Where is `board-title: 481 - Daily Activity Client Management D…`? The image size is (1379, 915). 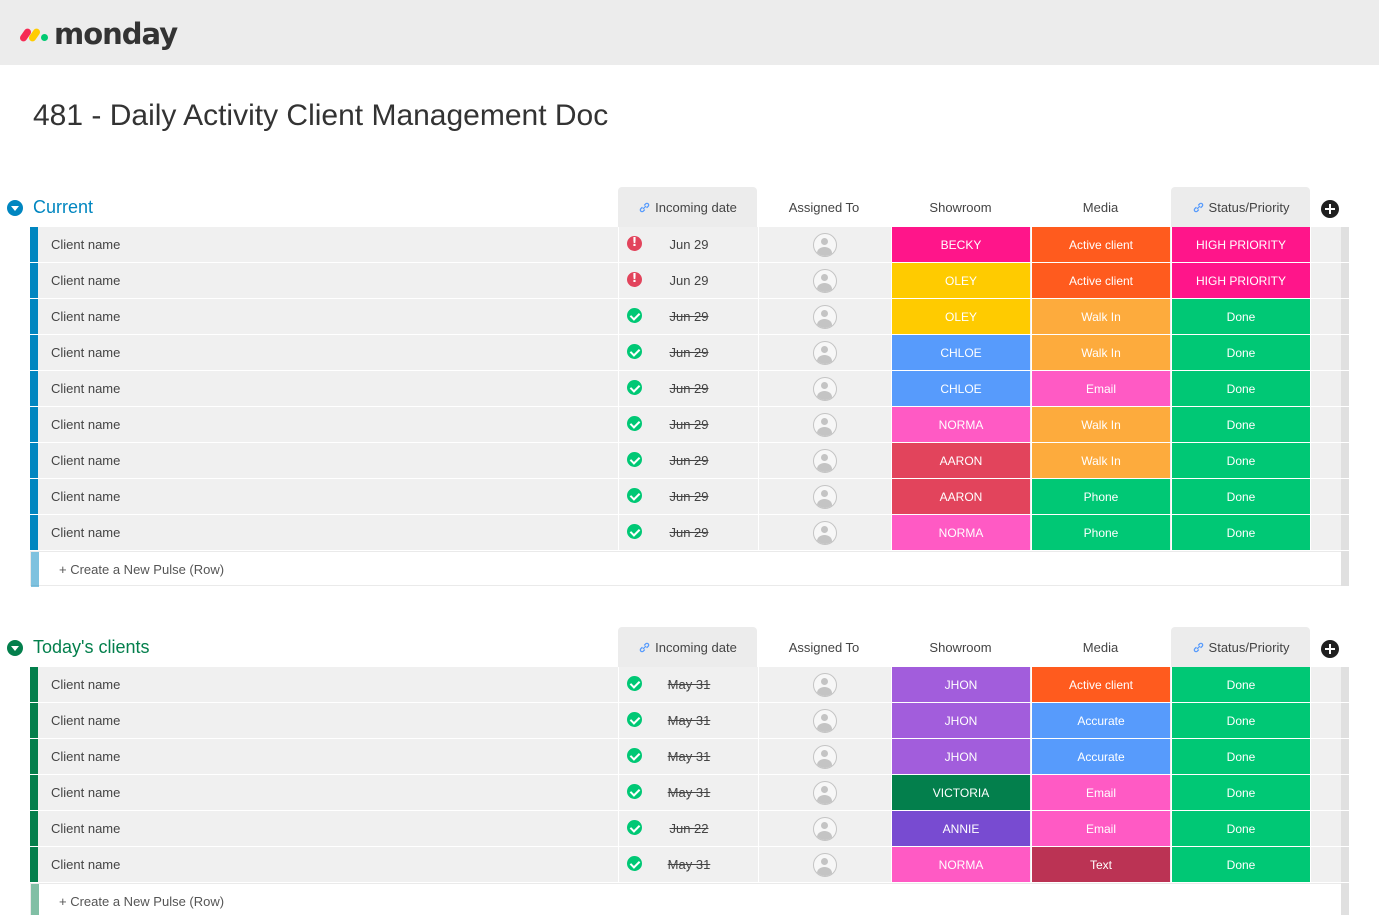 board-title: 481 - Daily Activity Client Management D… is located at coordinates (321, 115).